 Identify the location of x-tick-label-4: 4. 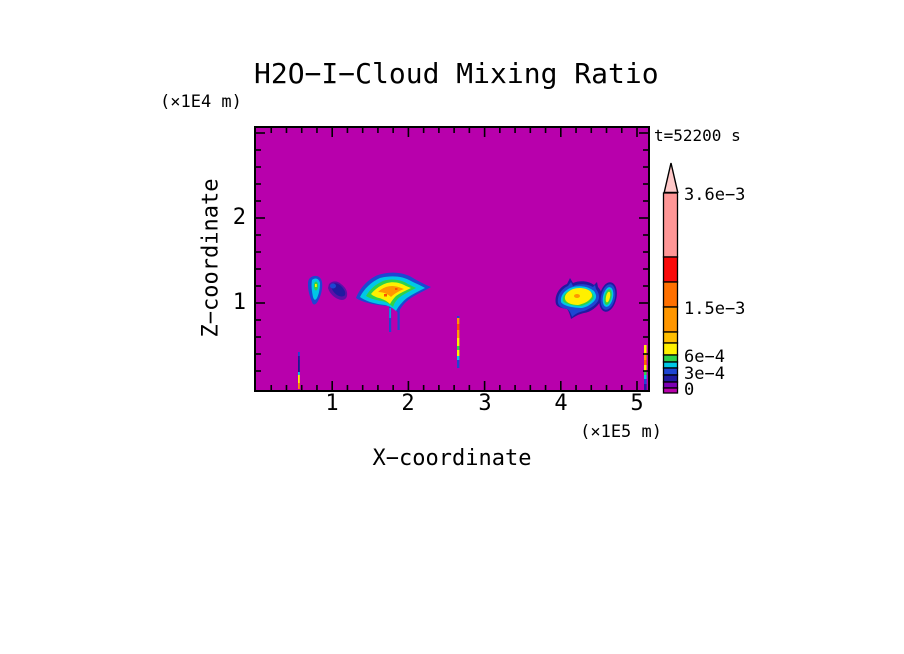
(561, 403).